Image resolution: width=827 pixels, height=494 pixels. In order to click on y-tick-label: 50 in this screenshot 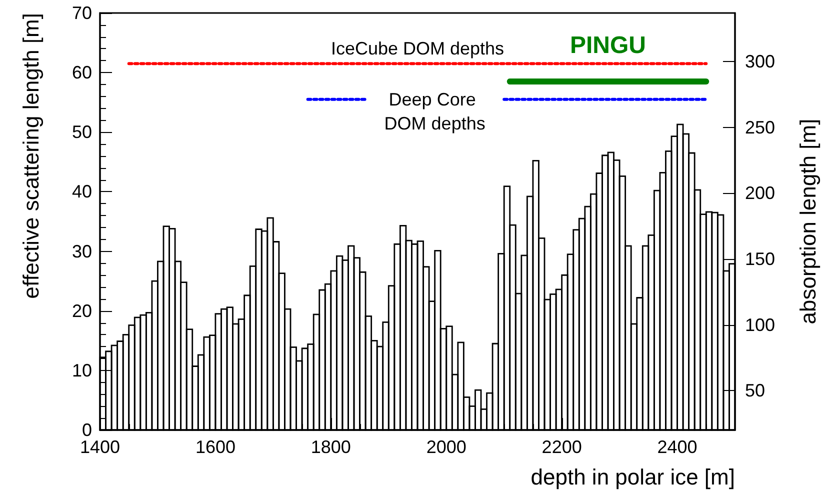, I will do `click(82, 132)`.